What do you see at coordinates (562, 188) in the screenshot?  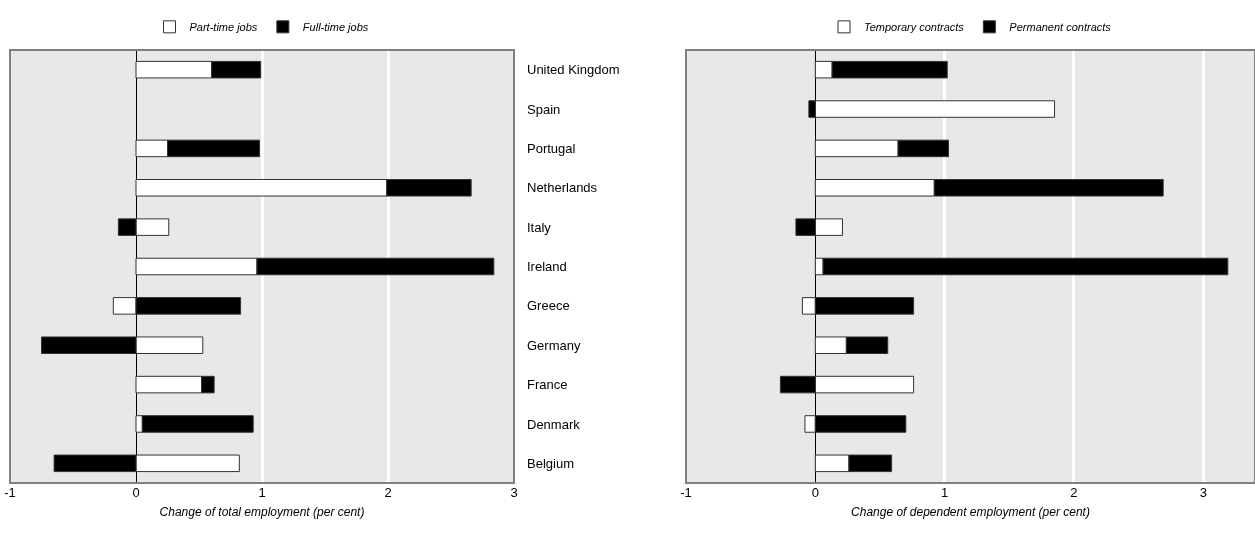 I see `y-tick-label: Netherlands` at bounding box center [562, 188].